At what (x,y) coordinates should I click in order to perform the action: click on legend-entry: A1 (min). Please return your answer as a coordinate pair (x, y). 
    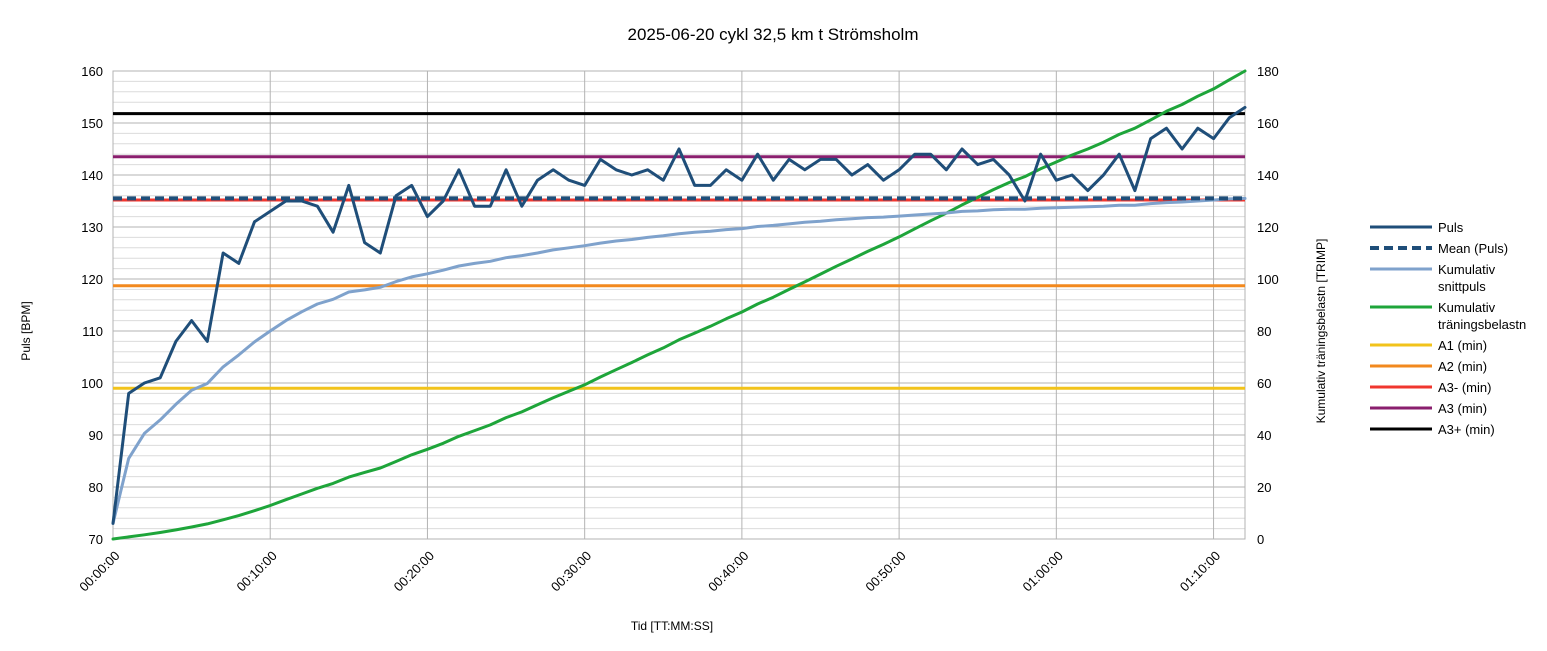
    Looking at the image, I should click on (1428, 345).